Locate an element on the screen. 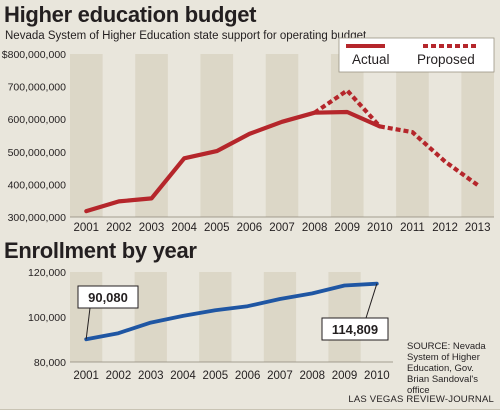 This screenshot has width=500, height=410. y-tick-label: 700,000,000 is located at coordinates (37, 88).